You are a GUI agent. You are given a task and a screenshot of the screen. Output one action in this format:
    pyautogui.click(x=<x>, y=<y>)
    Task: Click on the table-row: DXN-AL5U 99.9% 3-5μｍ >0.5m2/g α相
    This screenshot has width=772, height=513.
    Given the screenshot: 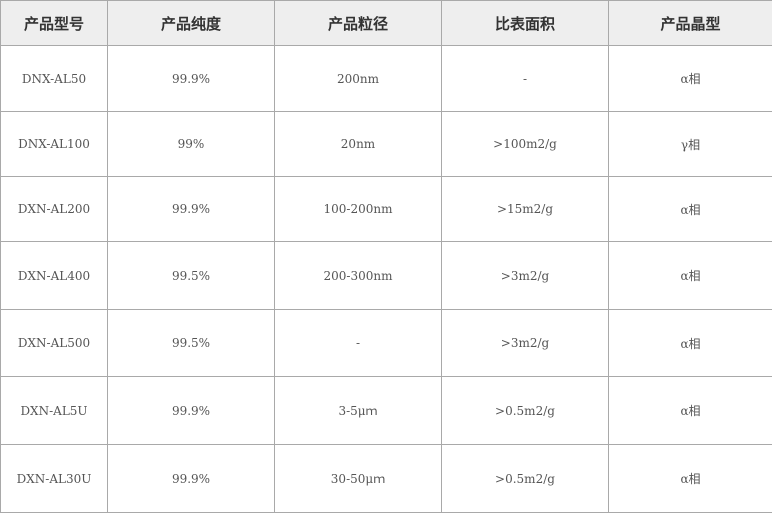 What is the action you would take?
    pyautogui.click(x=386, y=410)
    